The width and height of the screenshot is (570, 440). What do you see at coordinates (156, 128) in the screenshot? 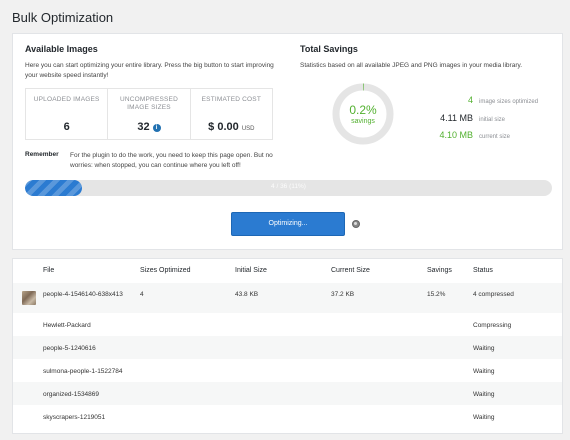
I see `info-icon: i` at bounding box center [156, 128].